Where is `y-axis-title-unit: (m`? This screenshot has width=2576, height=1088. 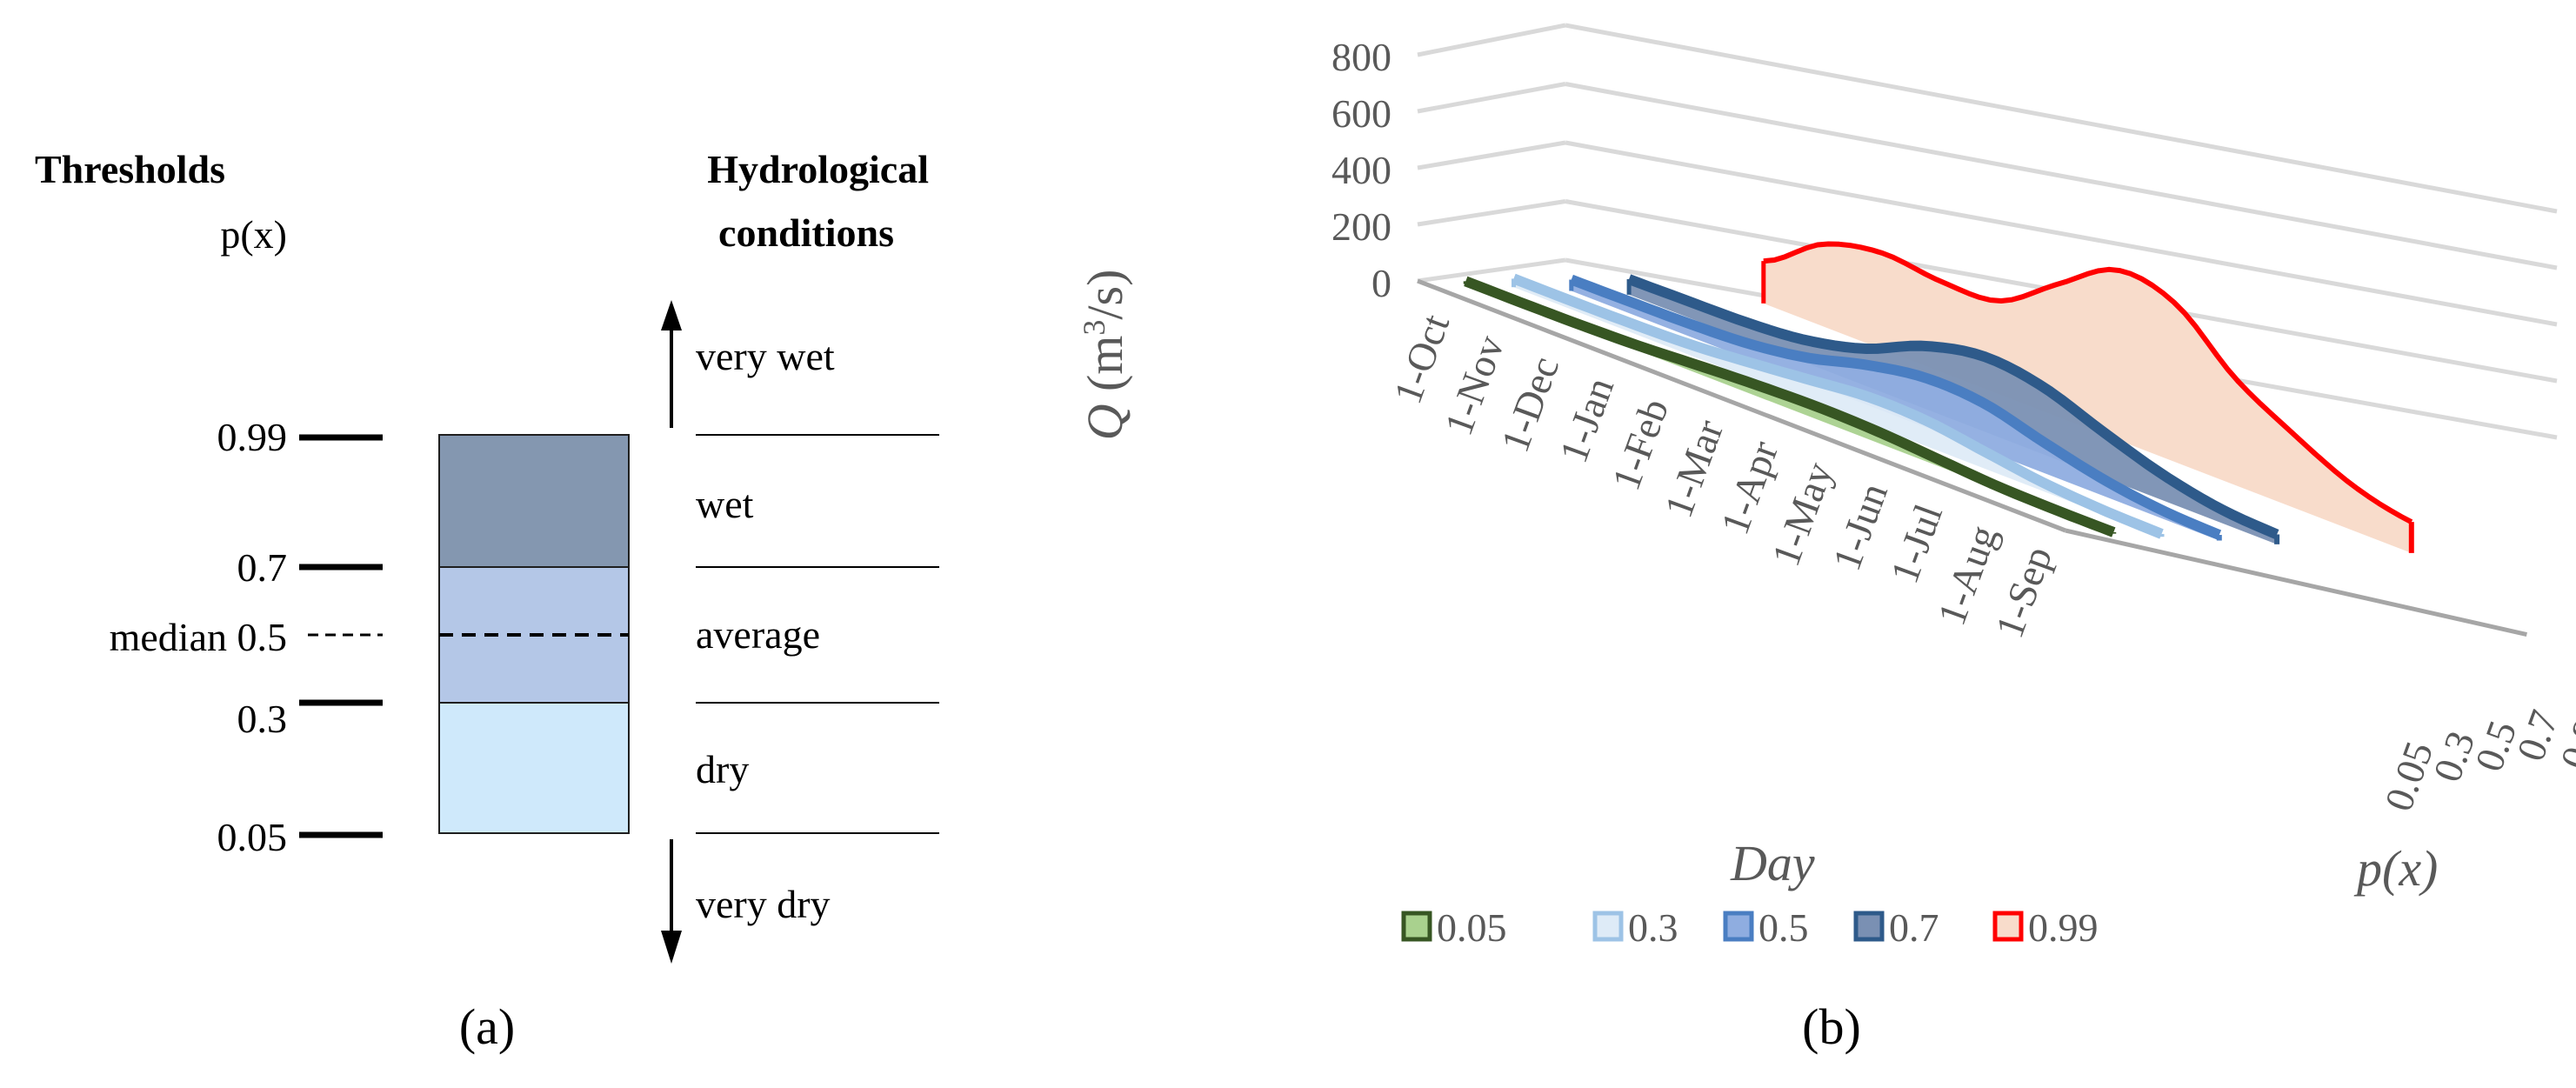 y-axis-title-unit: (m is located at coordinates (1105, 370).